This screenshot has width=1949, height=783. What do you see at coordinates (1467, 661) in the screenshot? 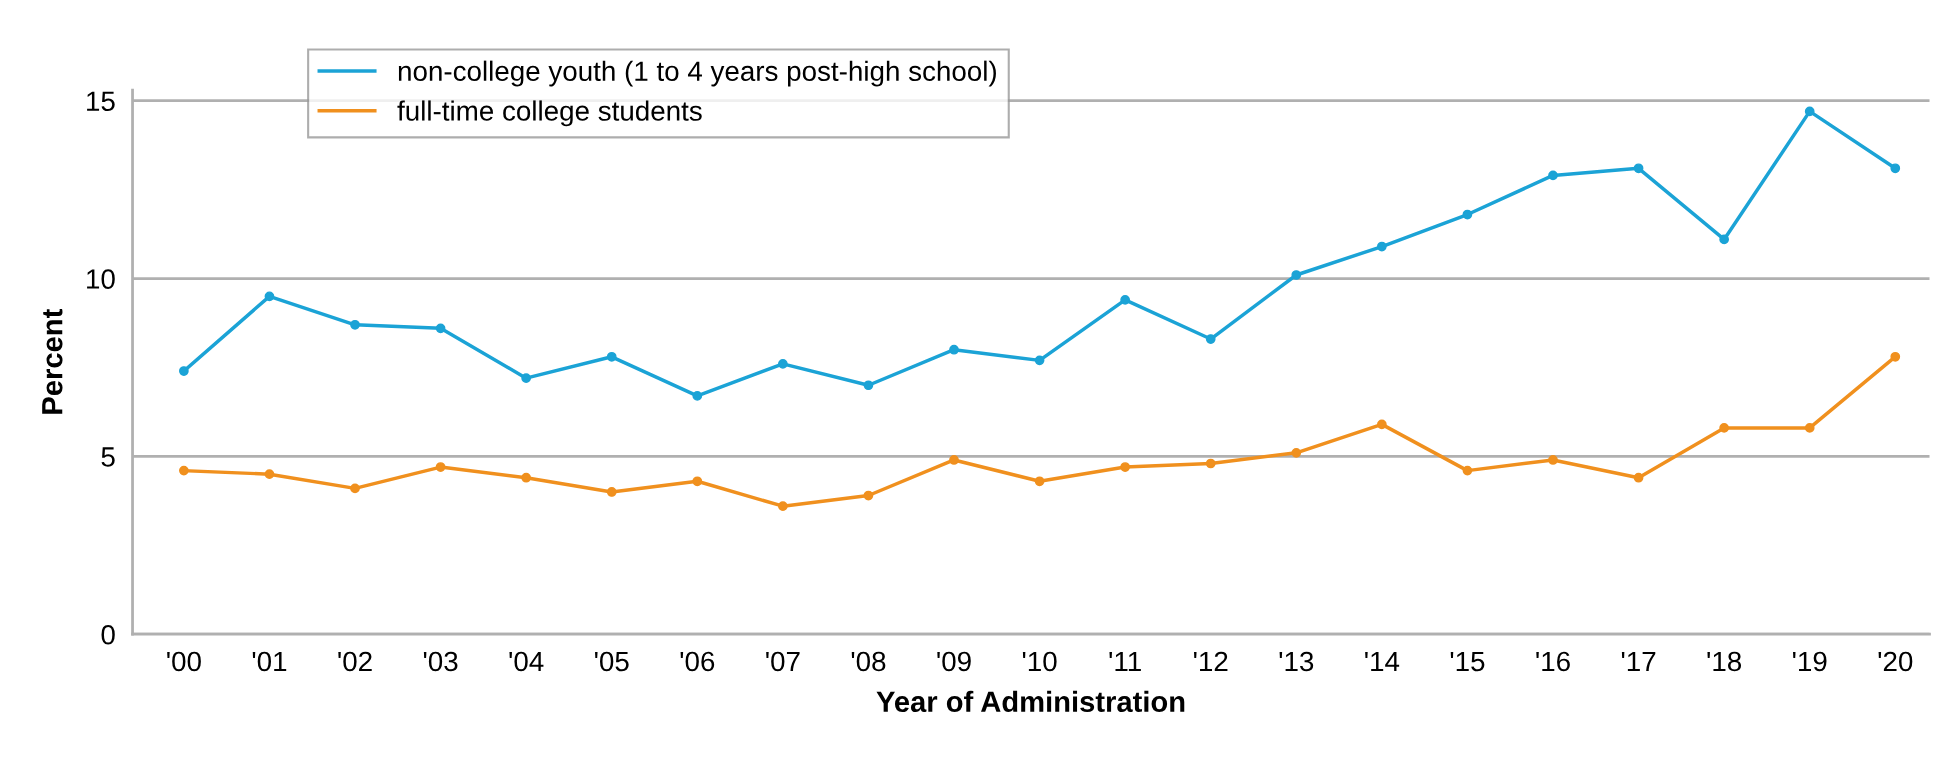
I see `x-tick-label: '15` at bounding box center [1467, 661].